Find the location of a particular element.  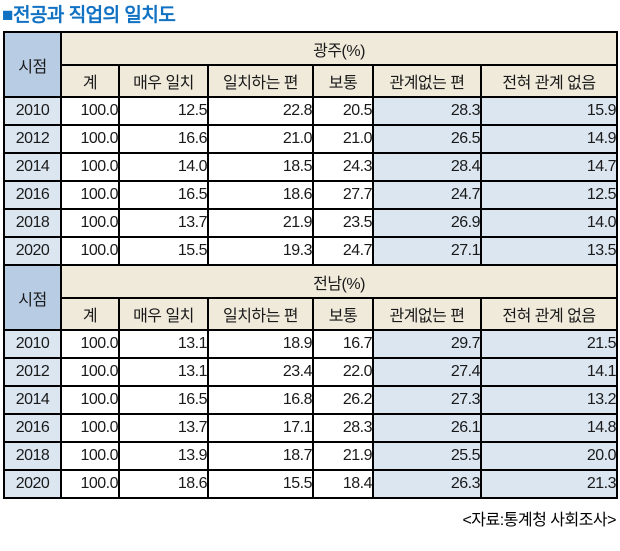

table-row: 2016 100.0 13.7 17.1 28.3 26.1 14.8 is located at coordinates (311, 428).